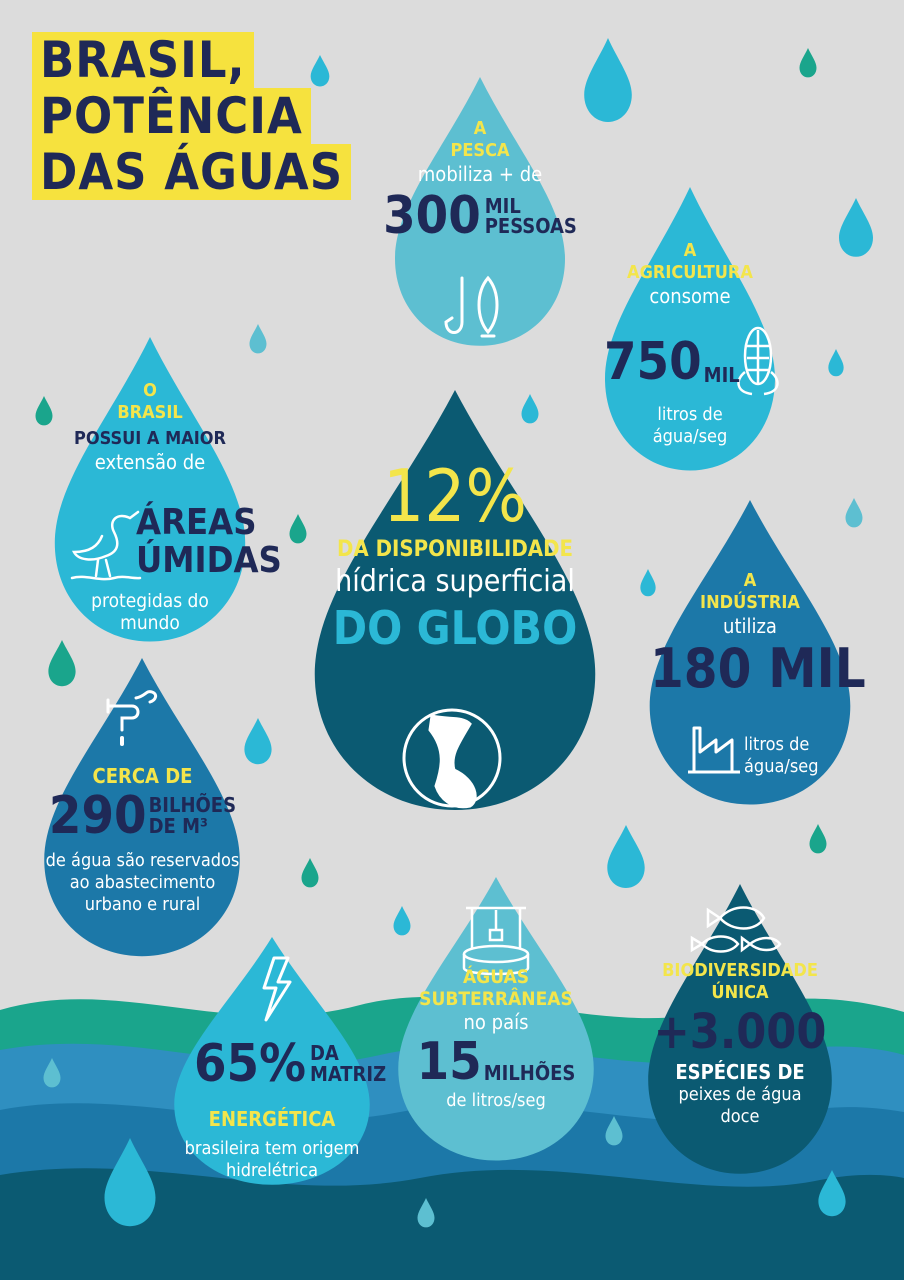 The width and height of the screenshot is (904, 1280). I want to click on energia-unit-1: DA, so click(324, 1053).